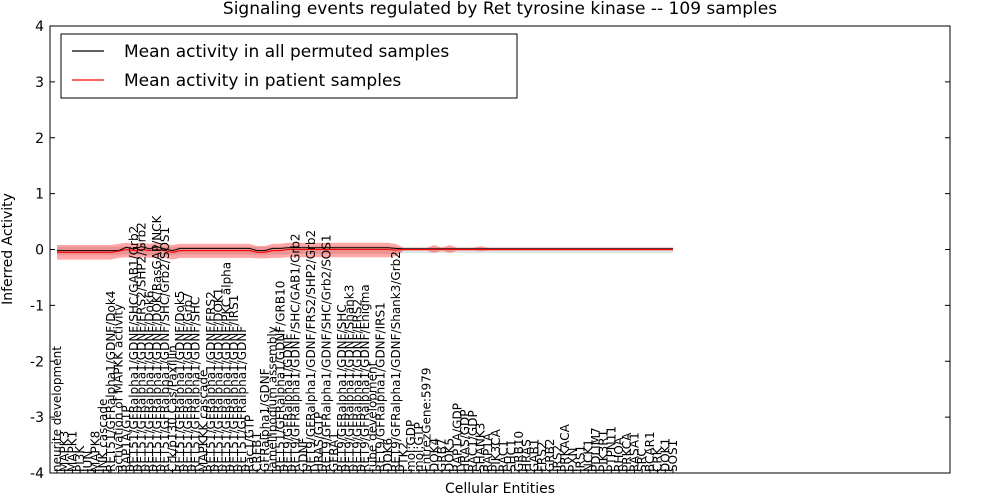 This screenshot has width=1000, height=500. I want to click on x-tick-label: GFRA1, so click(334, 452).